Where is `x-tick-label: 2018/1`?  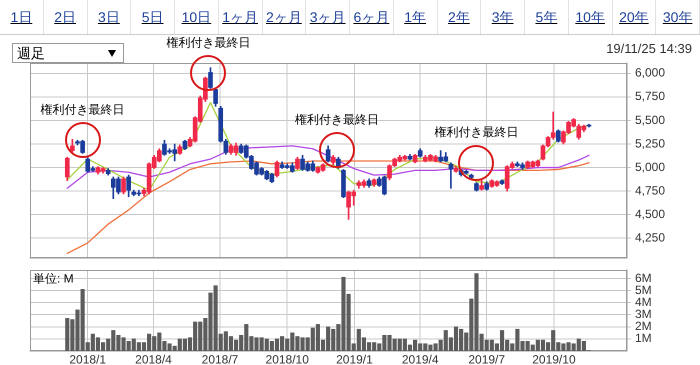
x-tick-label: 2018/1 is located at coordinates (87, 358).